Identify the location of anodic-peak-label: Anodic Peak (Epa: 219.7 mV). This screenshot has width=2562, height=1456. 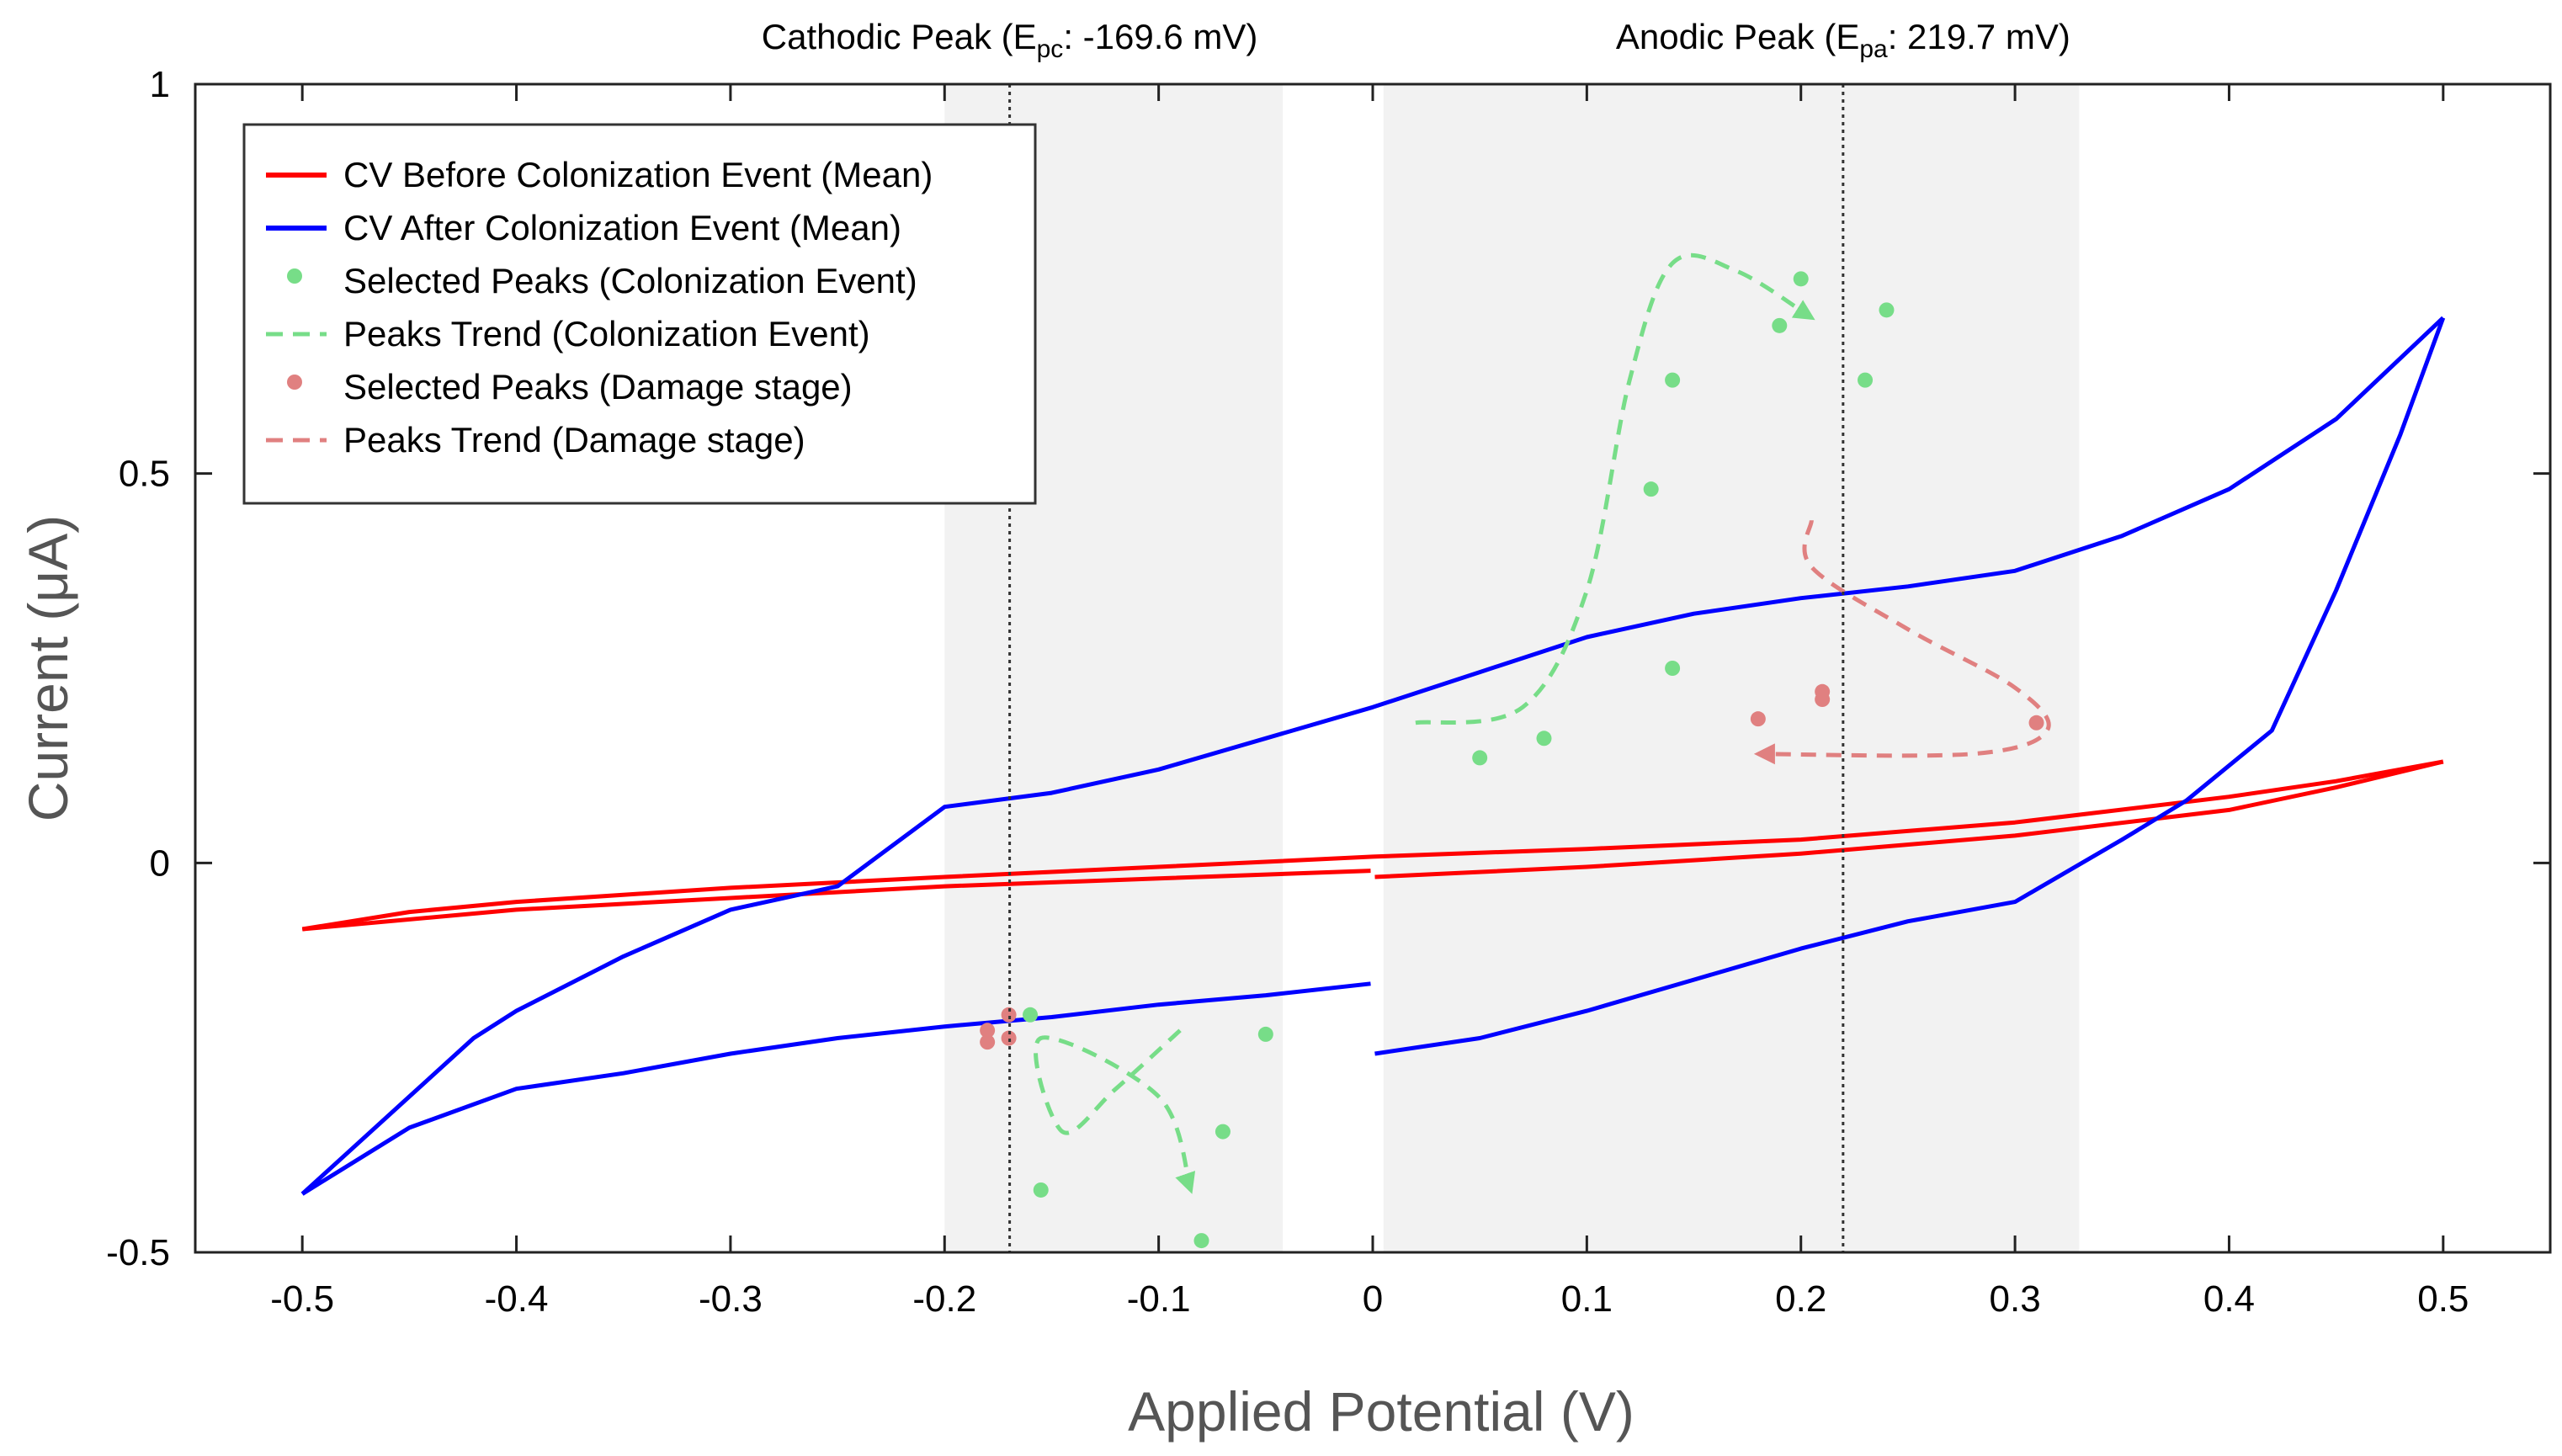
(1843, 40).